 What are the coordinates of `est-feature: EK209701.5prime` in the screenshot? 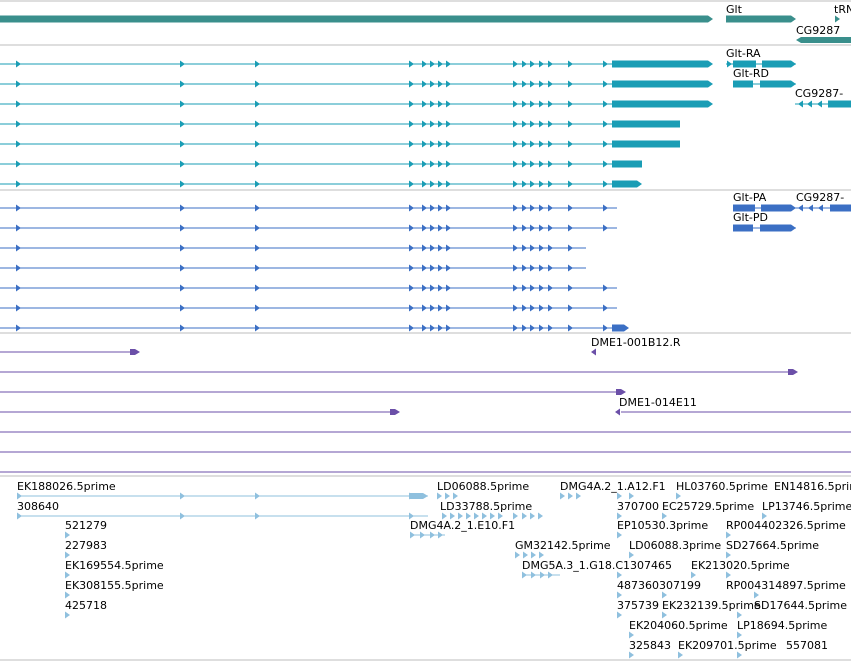 It's located at (727, 645).